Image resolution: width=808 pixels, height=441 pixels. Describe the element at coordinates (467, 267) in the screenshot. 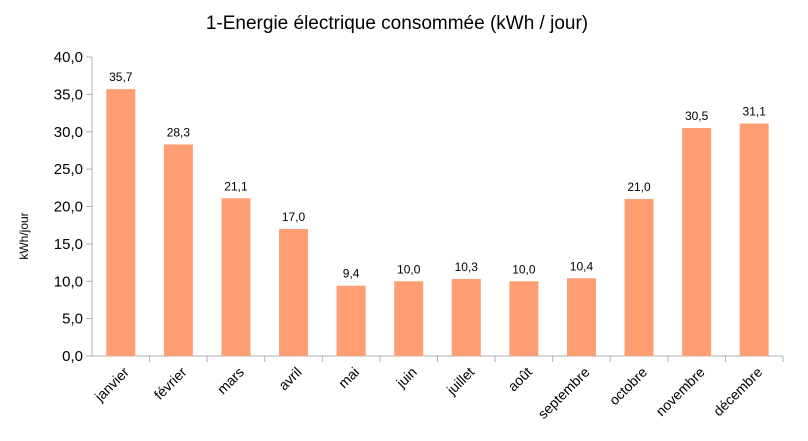

I see `data-label: 10,3` at that location.